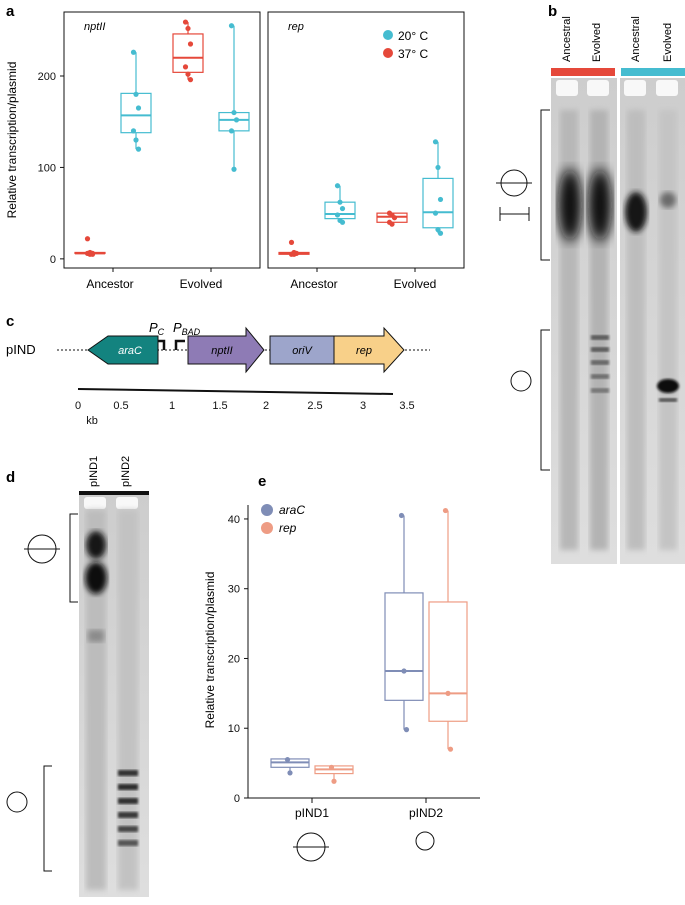  I want to click on gene-rep-label: rep, so click(364, 351).